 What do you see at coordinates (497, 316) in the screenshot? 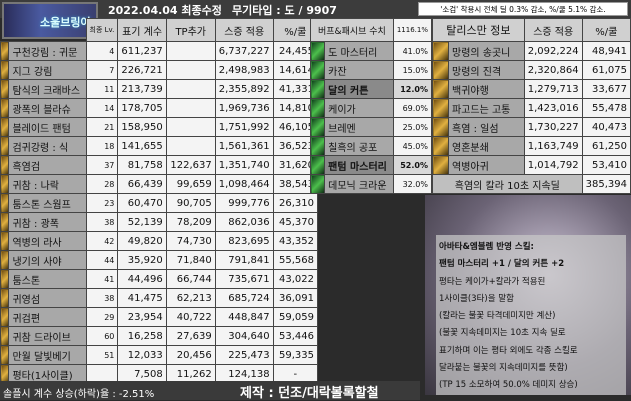
I see `note-line: (칼라는 불꽃 타격데미지만 계산)` at bounding box center [497, 316].